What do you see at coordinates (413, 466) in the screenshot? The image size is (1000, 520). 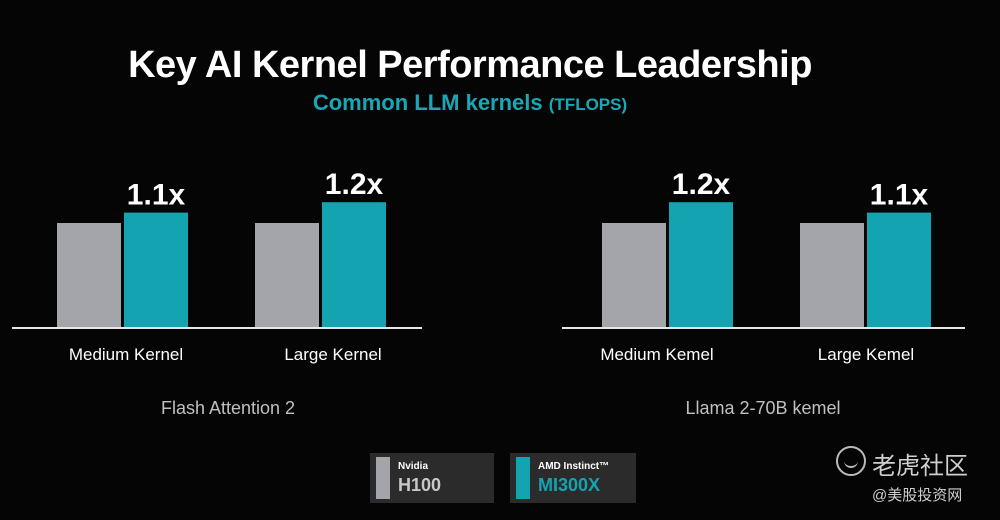 I see `legend-vendor-nvidia: Nvidia` at bounding box center [413, 466].